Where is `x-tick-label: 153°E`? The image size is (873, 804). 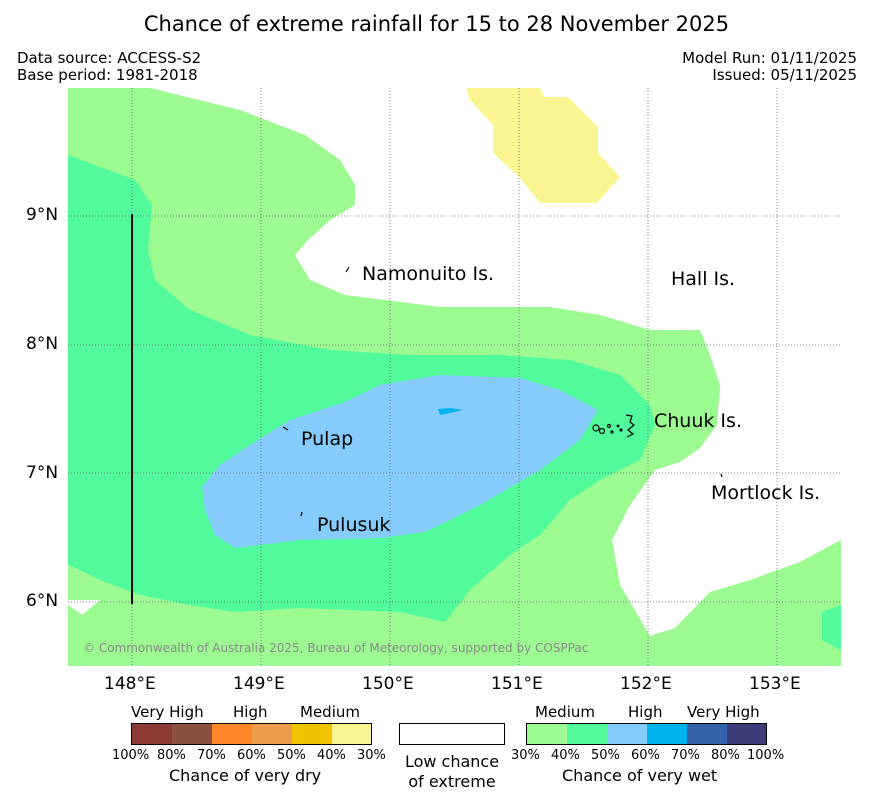
x-tick-label: 153°E is located at coordinates (775, 684).